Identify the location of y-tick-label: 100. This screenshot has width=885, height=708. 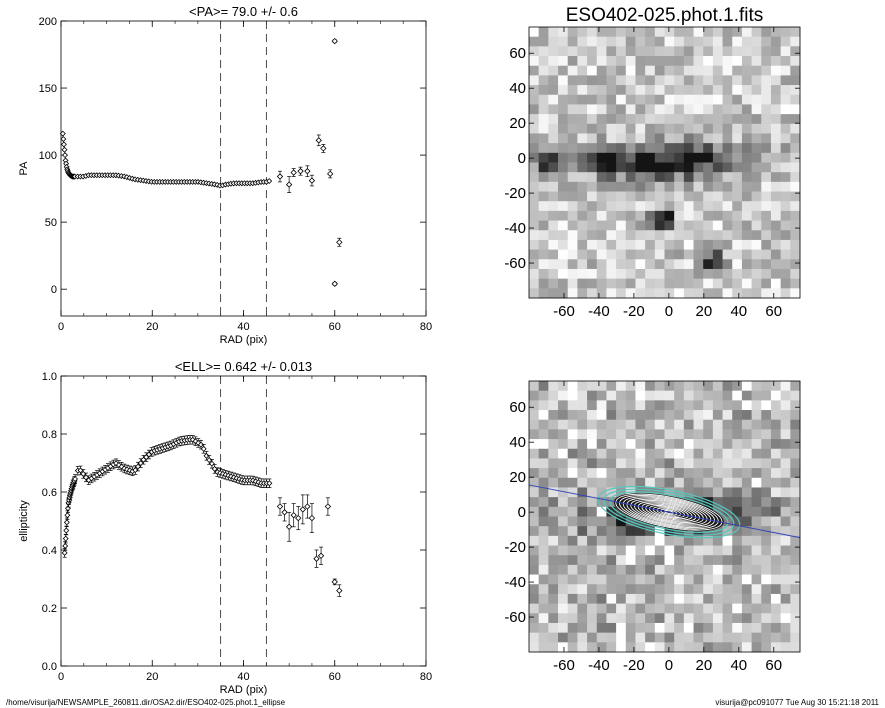
(48, 156).